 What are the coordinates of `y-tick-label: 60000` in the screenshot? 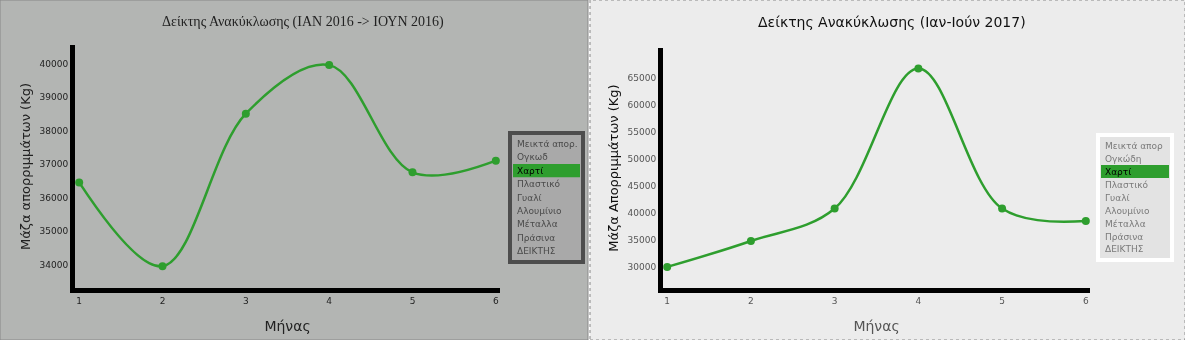 It's located at (642, 104).